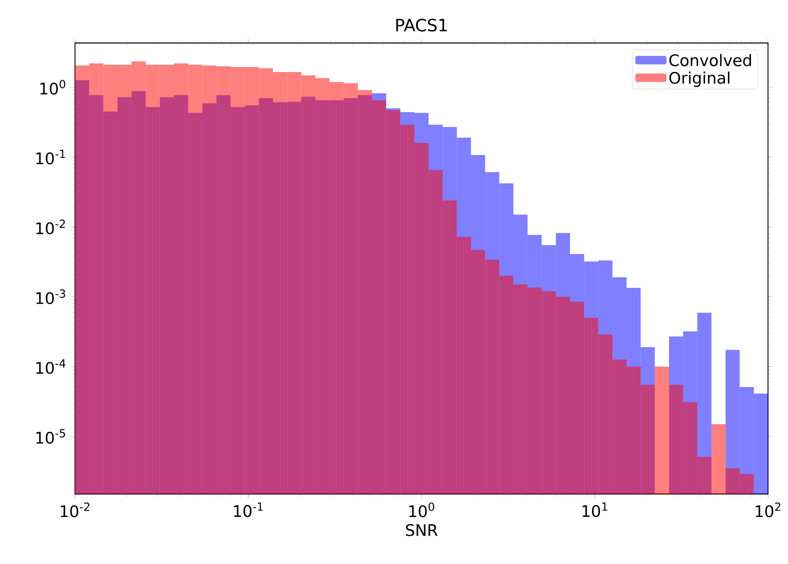 The image size is (788, 564). Describe the element at coordinates (51, 436) in the screenshot. I see `y-tick-label: 10$^{-5}$` at that location.